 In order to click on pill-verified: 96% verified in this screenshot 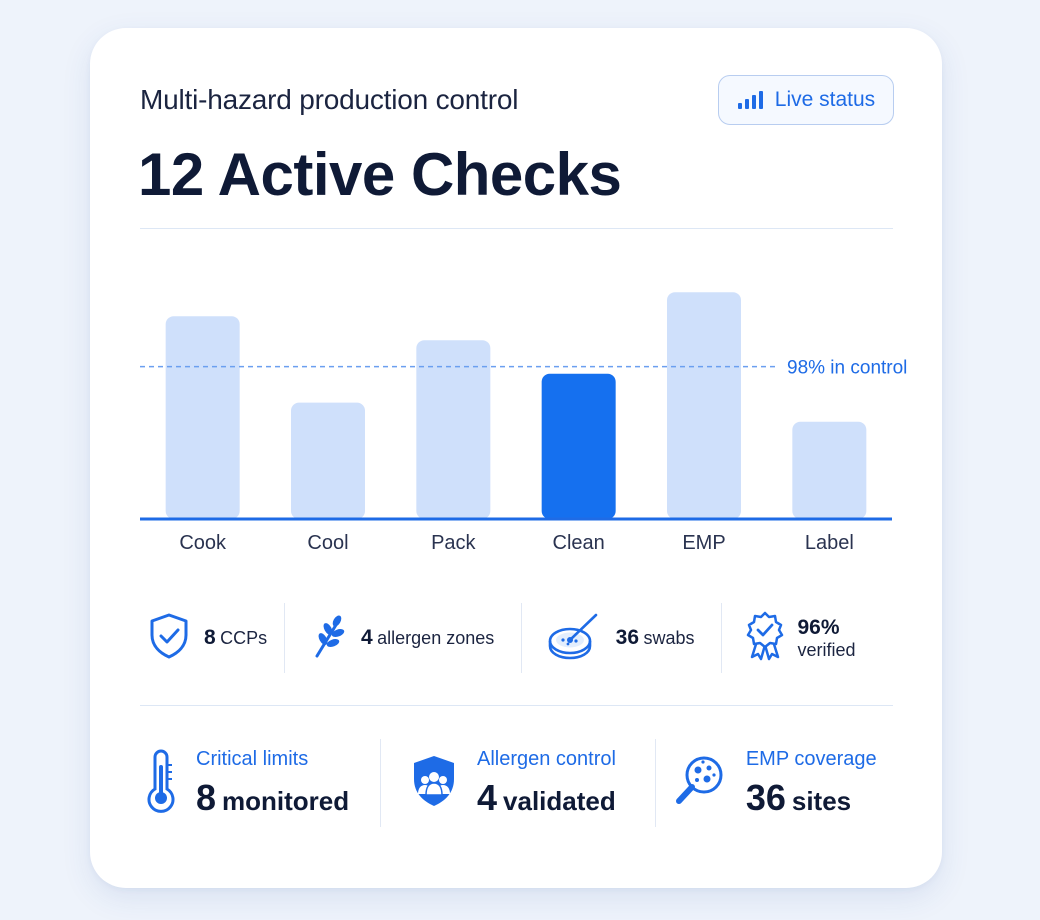, I will do `click(811, 638)`.